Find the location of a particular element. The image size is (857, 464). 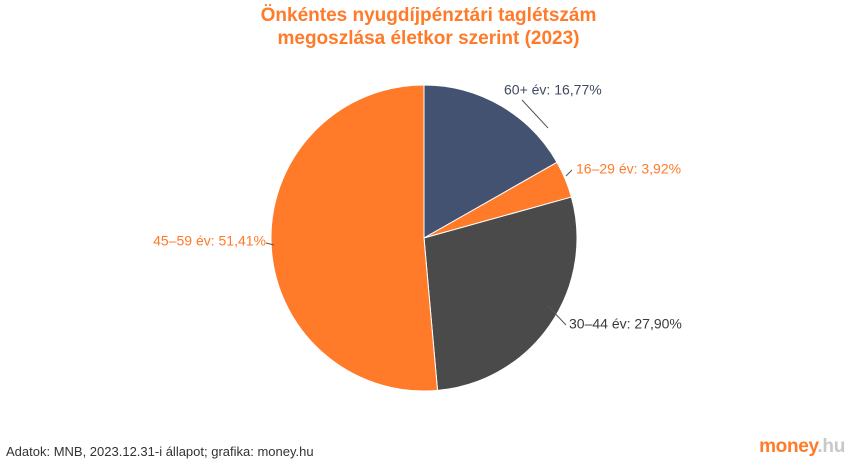

data-label-30-44: 30–44 év: 27,90% is located at coordinates (625, 324).